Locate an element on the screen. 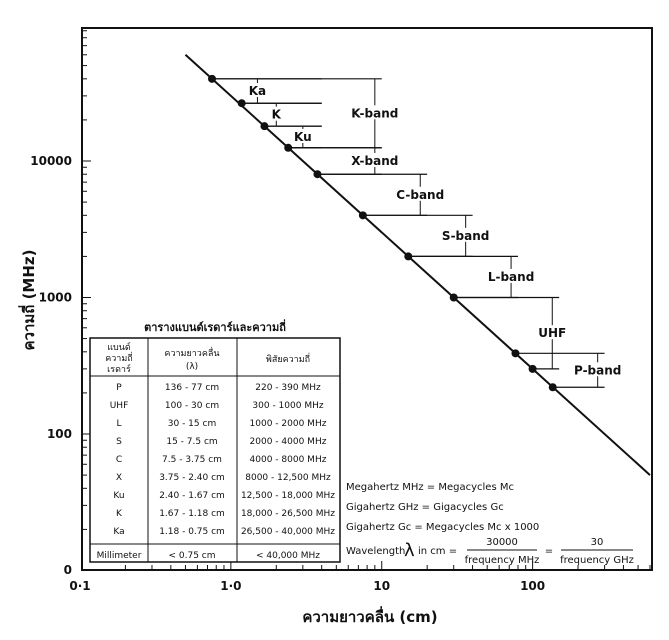 This screenshot has height=640, width=669. note-gc: Gigahertz Gc = Megacycles Mc x 1000 is located at coordinates (442, 527).